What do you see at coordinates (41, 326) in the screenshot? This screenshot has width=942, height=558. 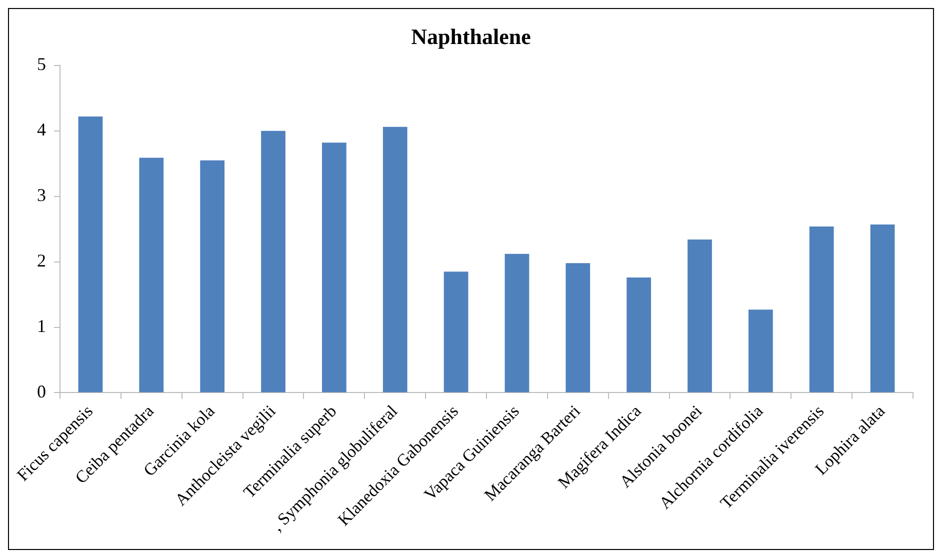 I see `y-tick-label: 1` at bounding box center [41, 326].